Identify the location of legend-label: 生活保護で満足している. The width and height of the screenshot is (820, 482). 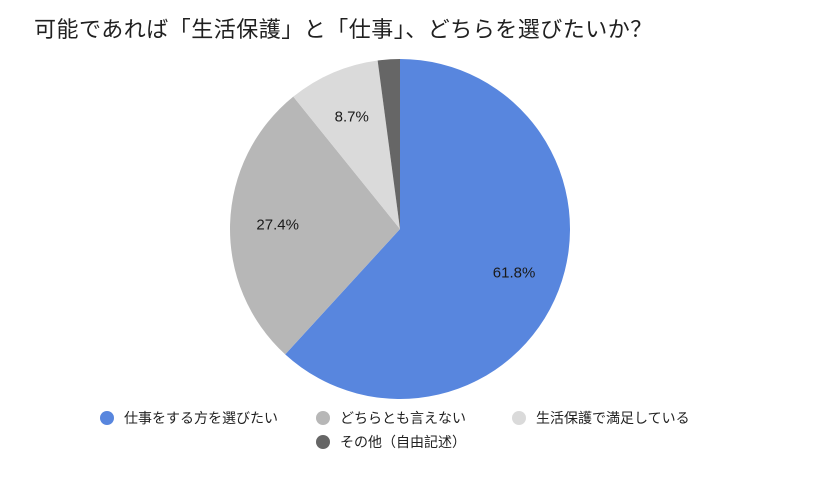
(613, 419).